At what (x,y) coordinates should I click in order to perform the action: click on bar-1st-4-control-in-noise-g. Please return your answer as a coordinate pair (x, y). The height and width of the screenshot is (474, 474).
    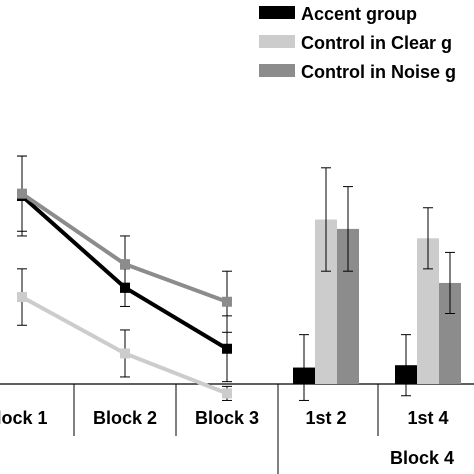
    Looking at the image, I should click on (450, 333).